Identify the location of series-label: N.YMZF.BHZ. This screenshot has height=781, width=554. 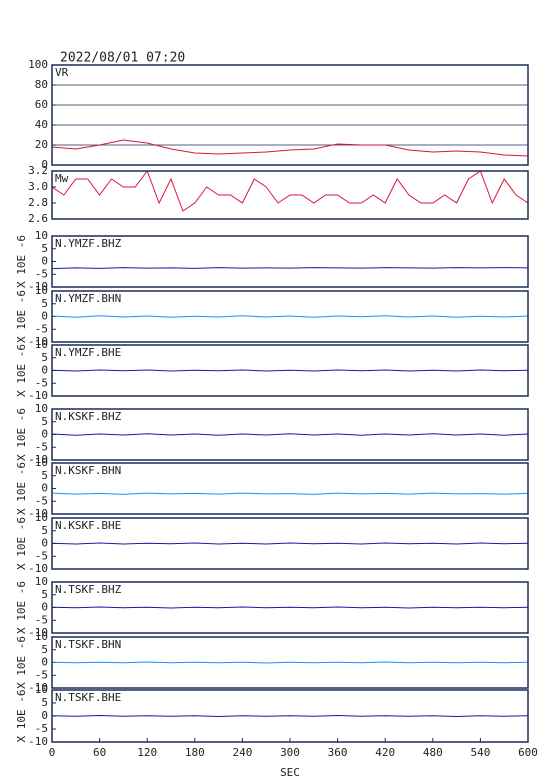
(88, 243).